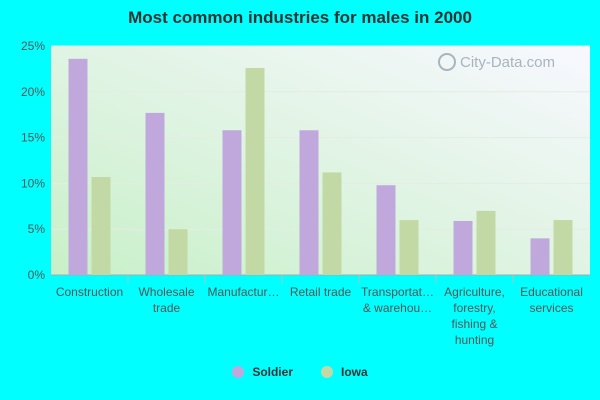 This screenshot has height=400, width=600. Describe the element at coordinates (508, 62) in the screenshot. I see `watermark-text: City-Data.com` at that location.